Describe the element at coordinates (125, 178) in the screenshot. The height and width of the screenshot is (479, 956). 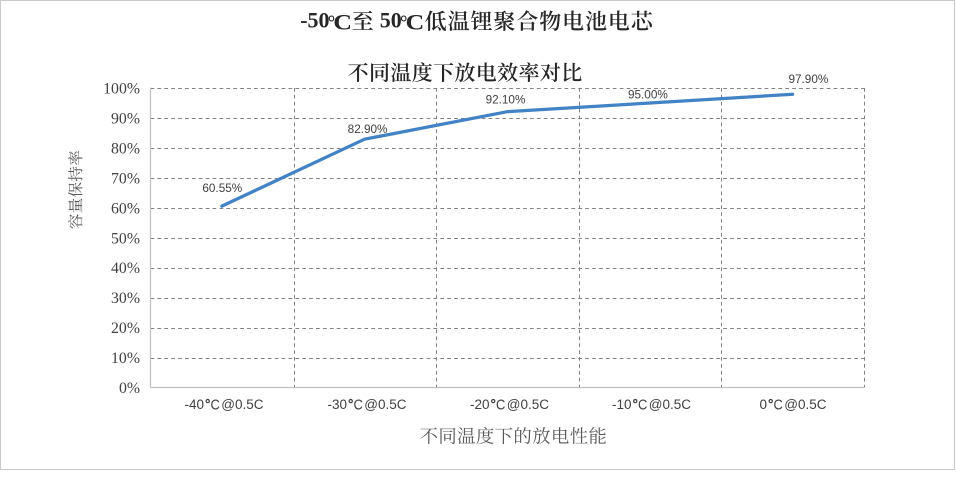
I see `svg-text: 70%` at that location.